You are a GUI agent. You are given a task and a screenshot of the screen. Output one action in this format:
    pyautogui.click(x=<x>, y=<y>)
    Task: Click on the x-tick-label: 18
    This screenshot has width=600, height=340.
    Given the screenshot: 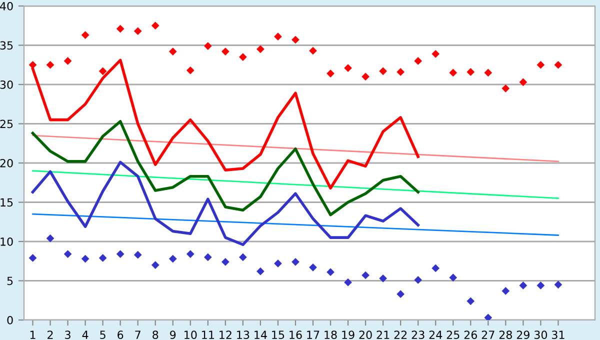 What is the action you would take?
    pyautogui.click(x=330, y=335)
    